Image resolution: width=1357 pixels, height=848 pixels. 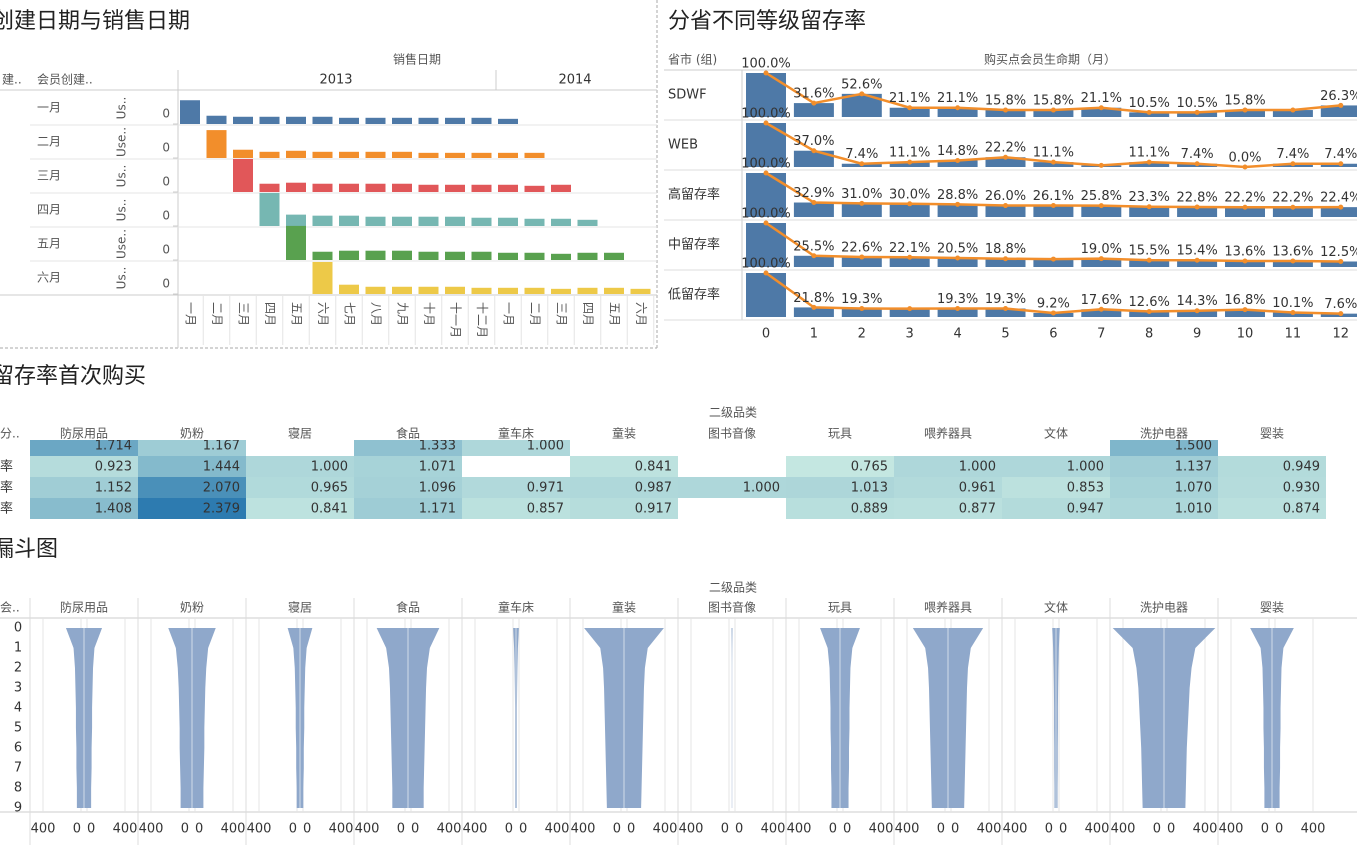 What do you see at coordinates (95, 21) in the screenshot?
I see `chart-title: 创建日期与销售日期` at bounding box center [95, 21].